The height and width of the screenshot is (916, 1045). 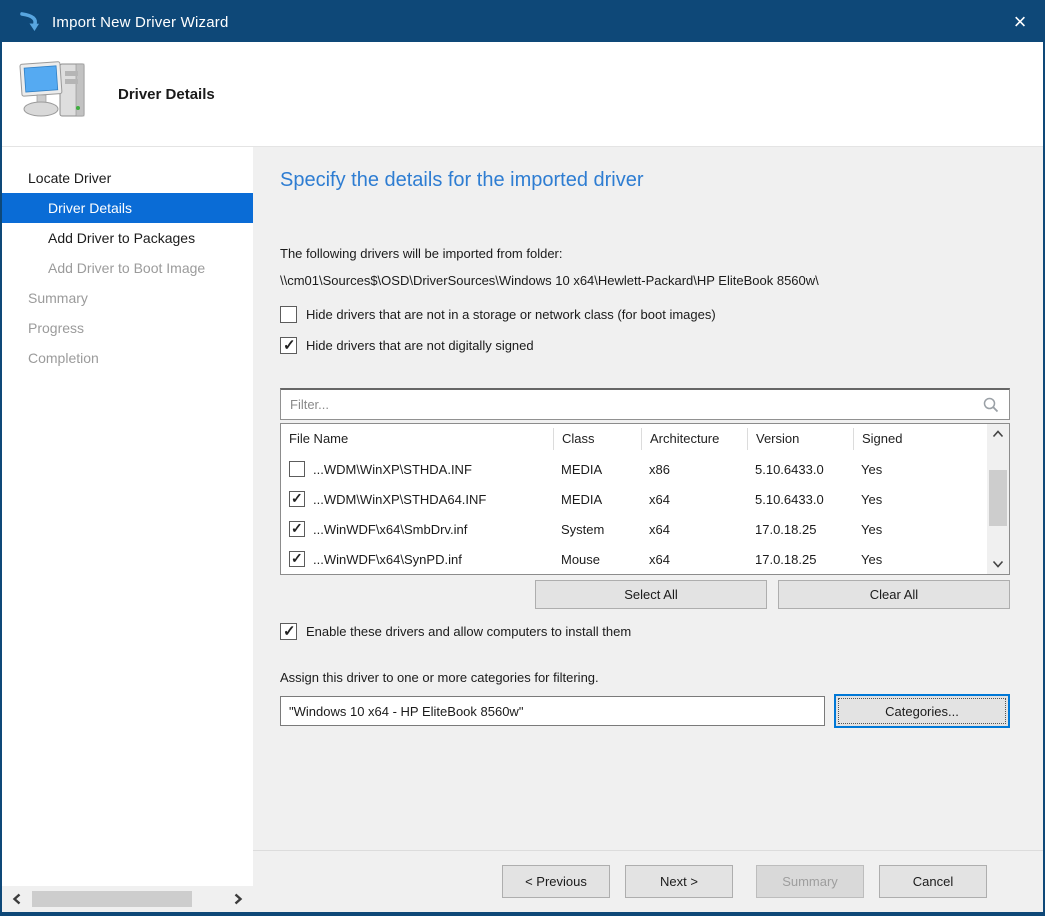 What do you see at coordinates (694, 439) in the screenshot?
I see `column-header-architecture: Architecture` at bounding box center [694, 439].